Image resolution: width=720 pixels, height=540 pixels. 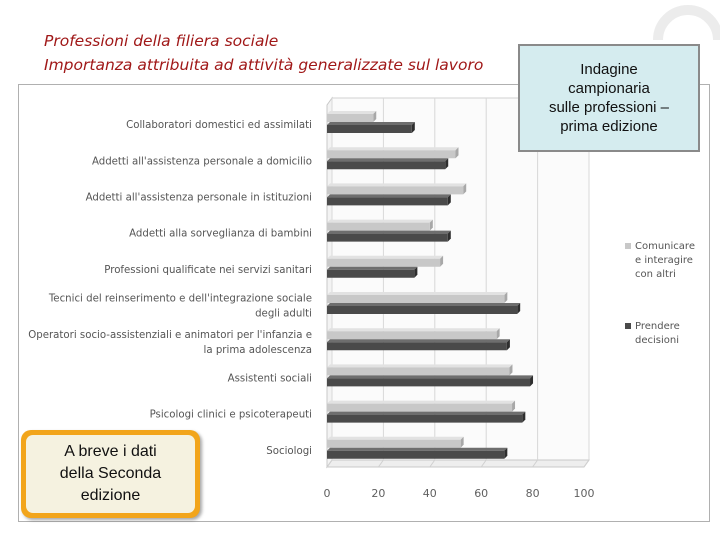 I want to click on legend-label: con altri, so click(x=655, y=274).